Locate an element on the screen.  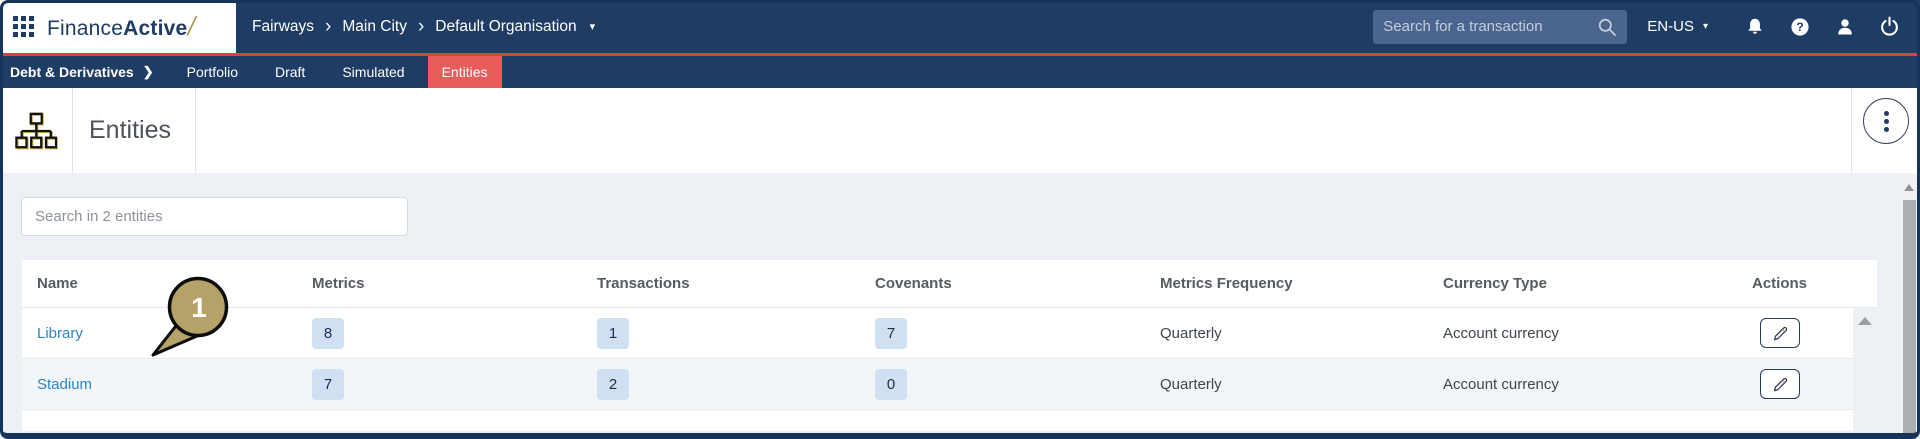
table-row-library: Library 8 1 7 Quarterly Account currency is located at coordinates (949, 333).